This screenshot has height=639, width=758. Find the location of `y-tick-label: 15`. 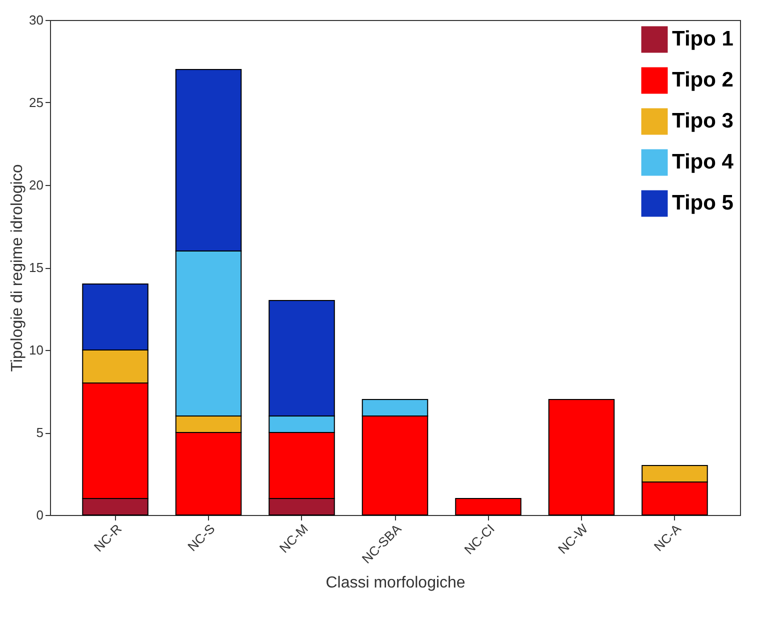

y-tick-label: 15 is located at coordinates (36, 267).